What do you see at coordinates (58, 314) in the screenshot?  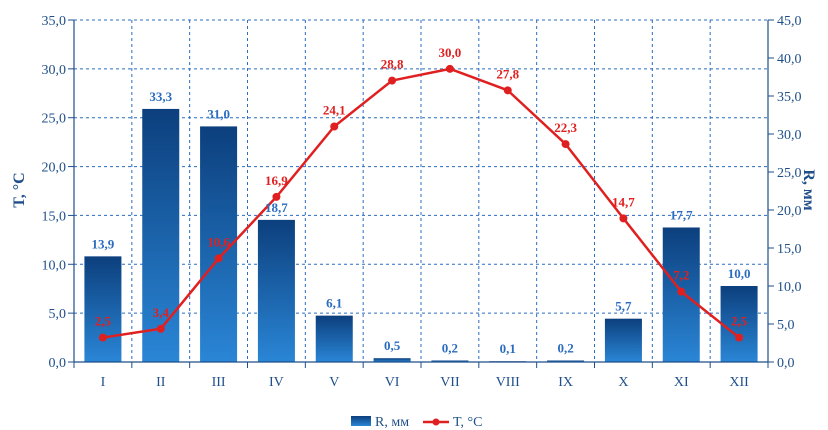 I see `y-left-tick-label: 5,0` at bounding box center [58, 314].